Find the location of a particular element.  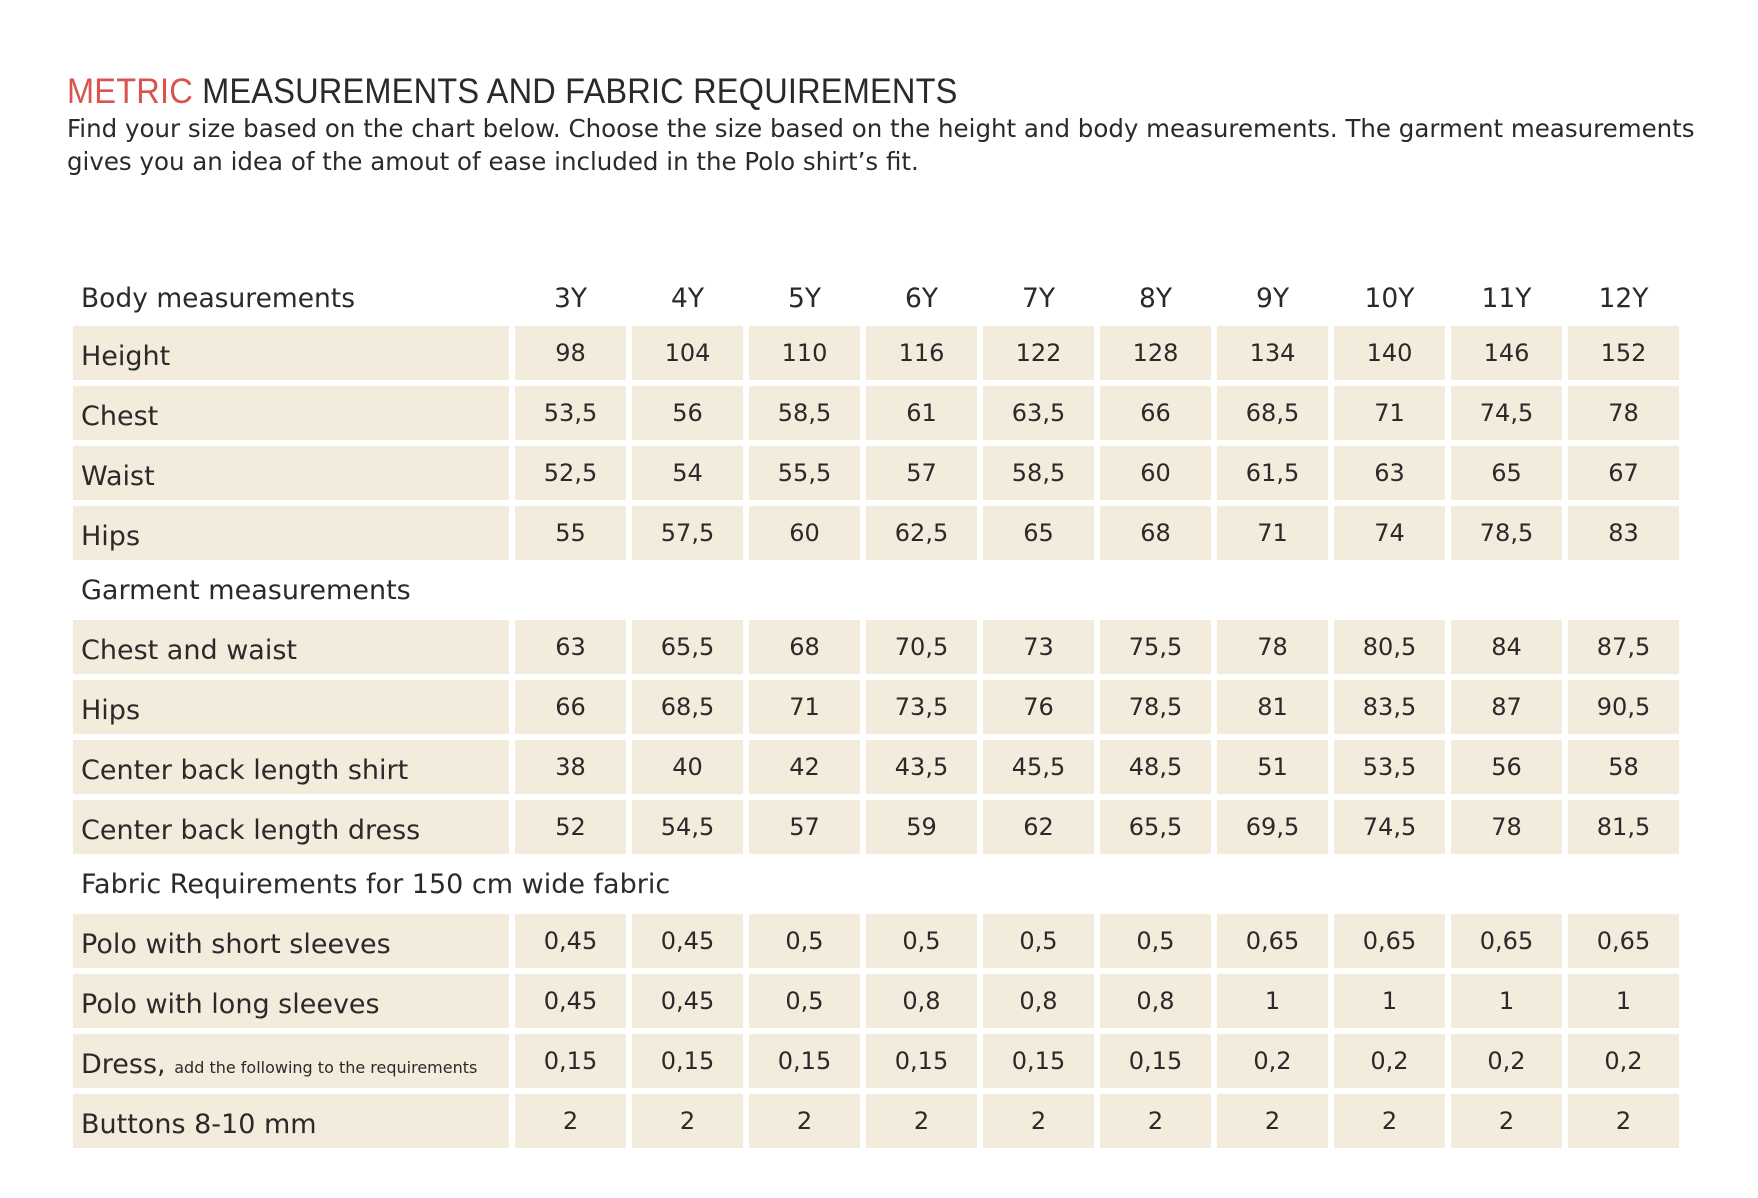

table-cell: 48,5 is located at coordinates (1155, 767).